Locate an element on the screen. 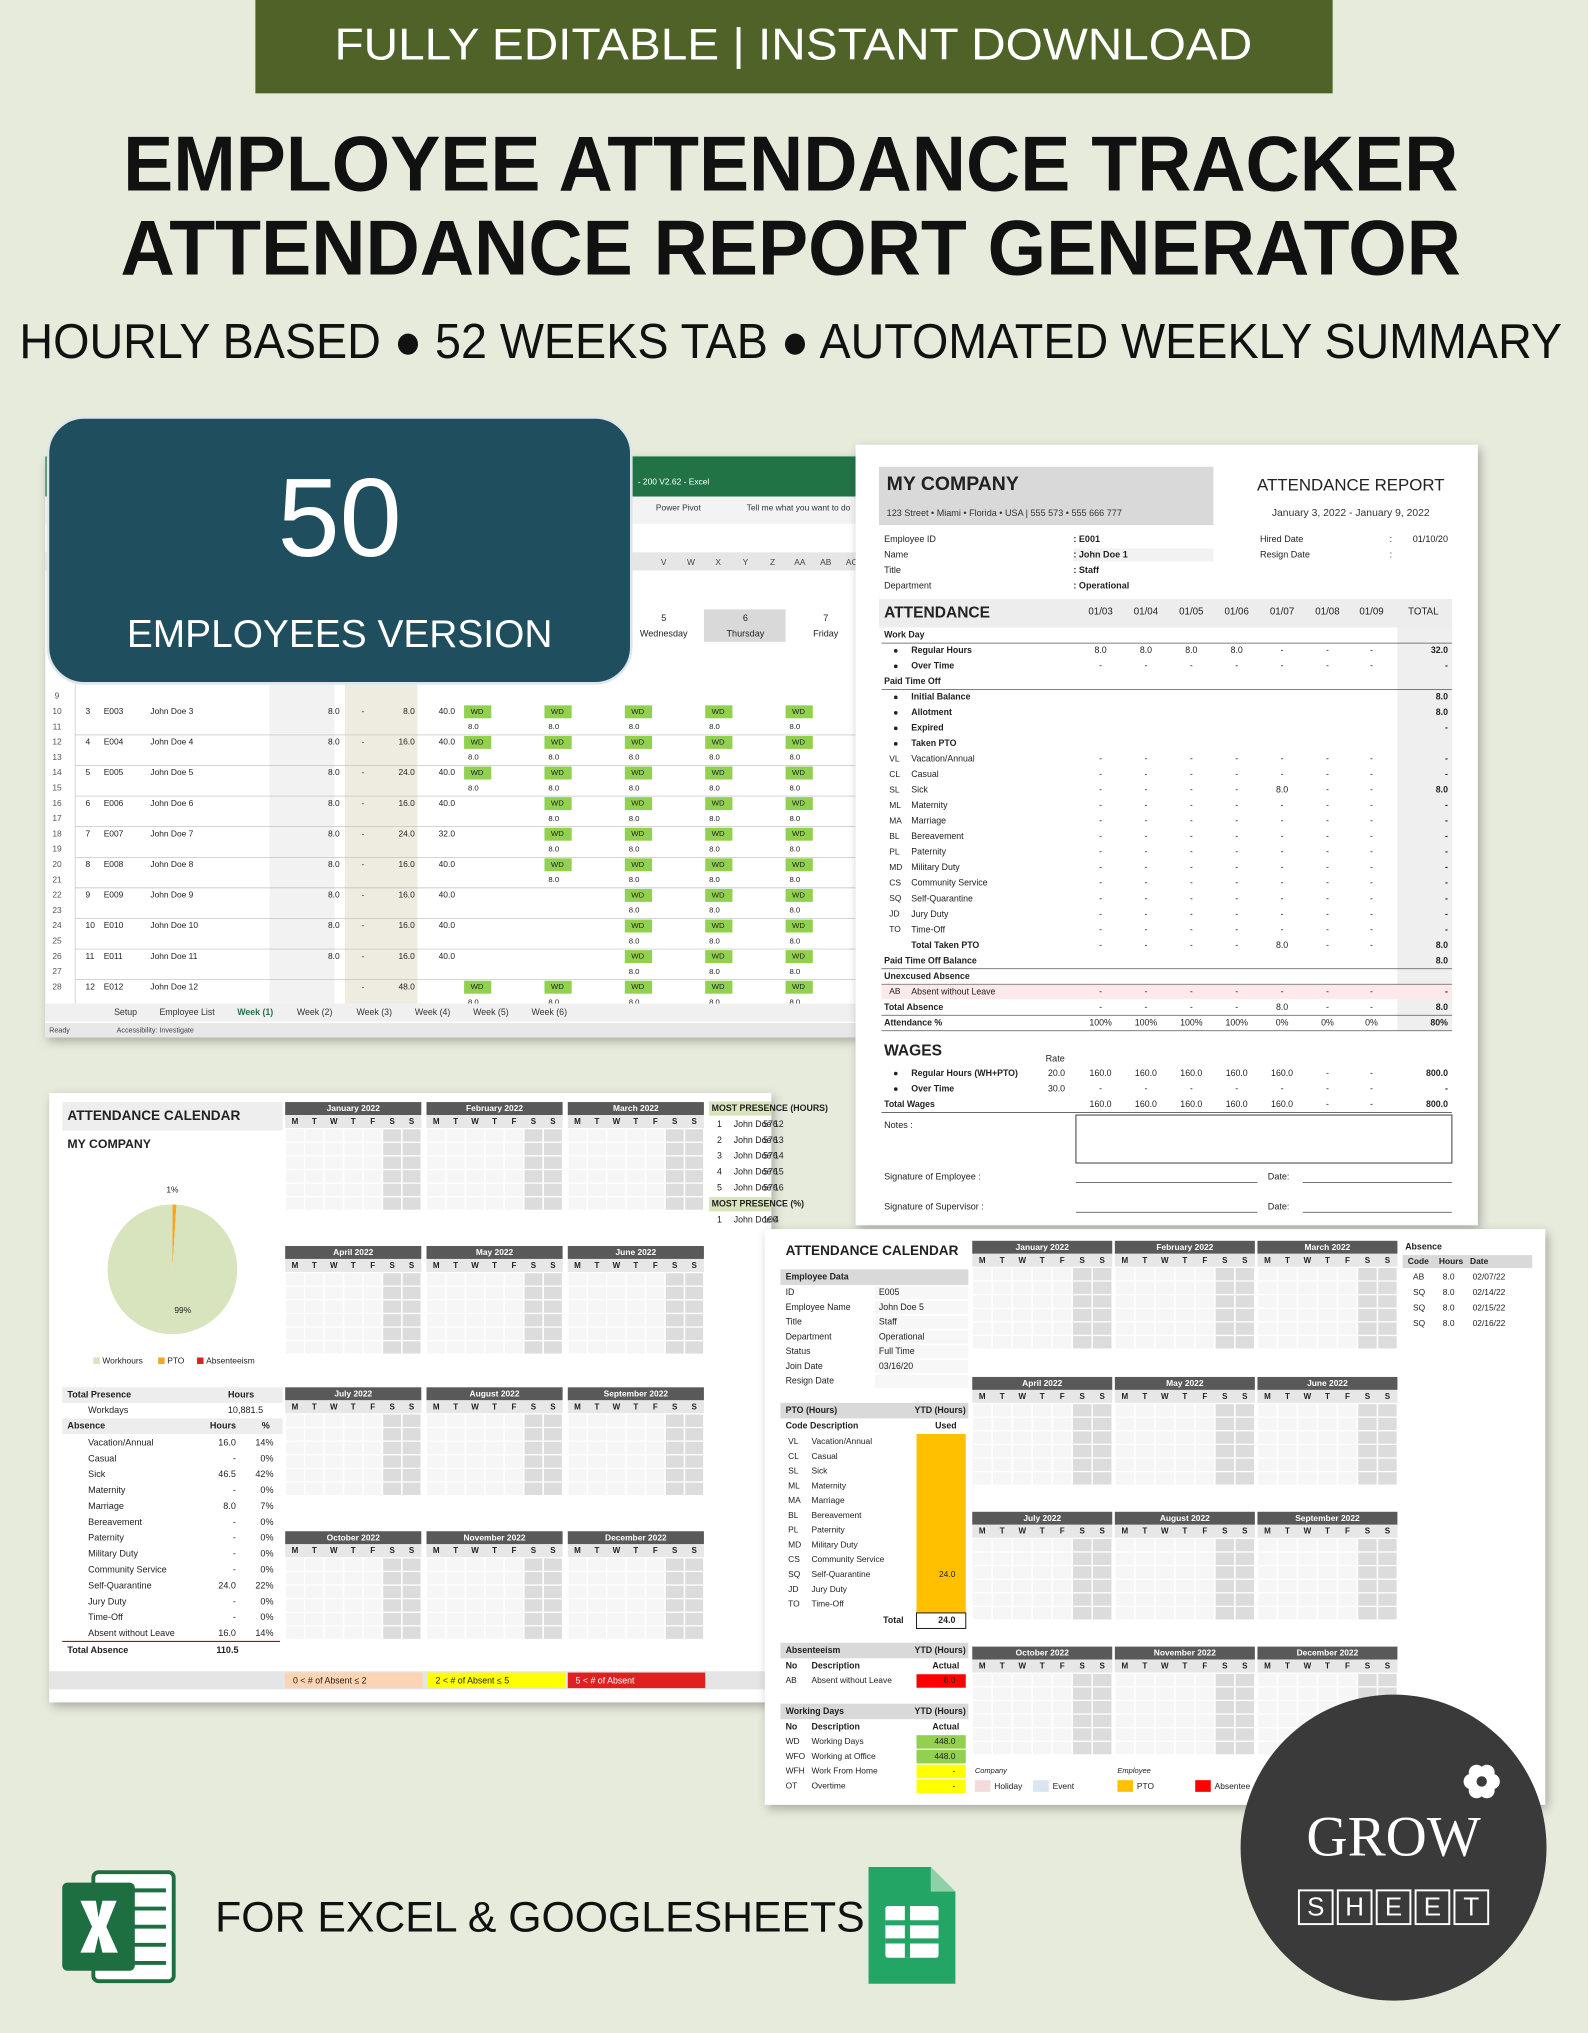 This screenshot has height=2033, width=1588. label: Signature of Employee : is located at coordinates (932, 1177).